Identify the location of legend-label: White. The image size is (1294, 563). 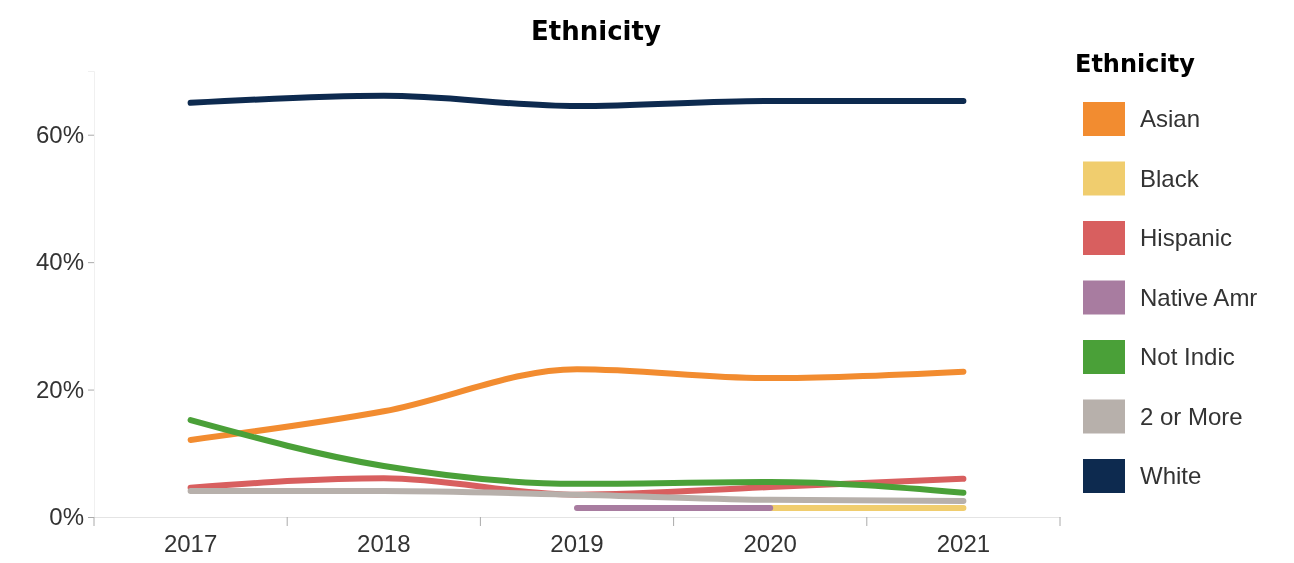
(1171, 475).